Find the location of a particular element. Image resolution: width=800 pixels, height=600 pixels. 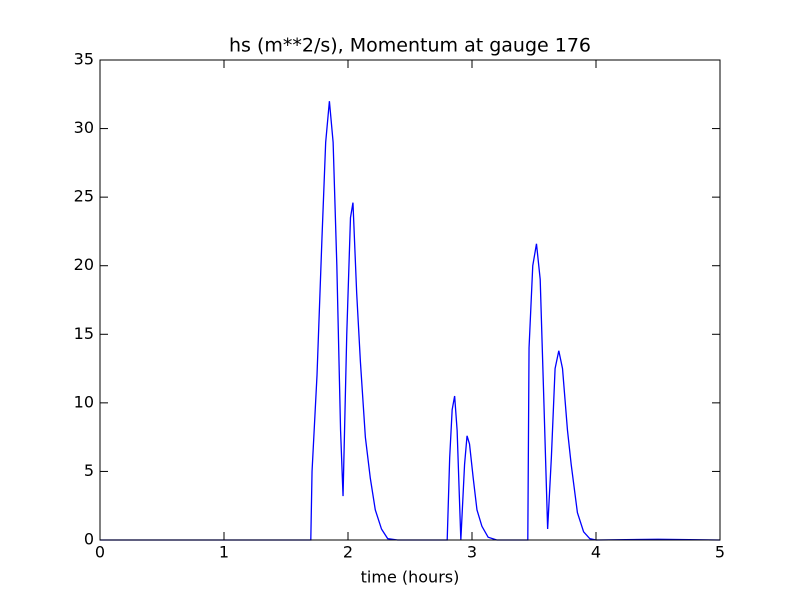

y-tick-label: 20 is located at coordinates (84, 264).